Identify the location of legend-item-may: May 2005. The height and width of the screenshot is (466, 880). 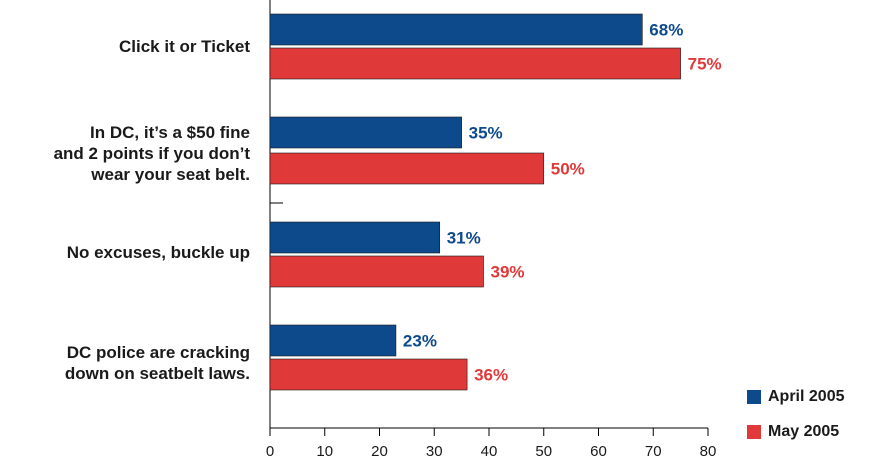
(793, 432).